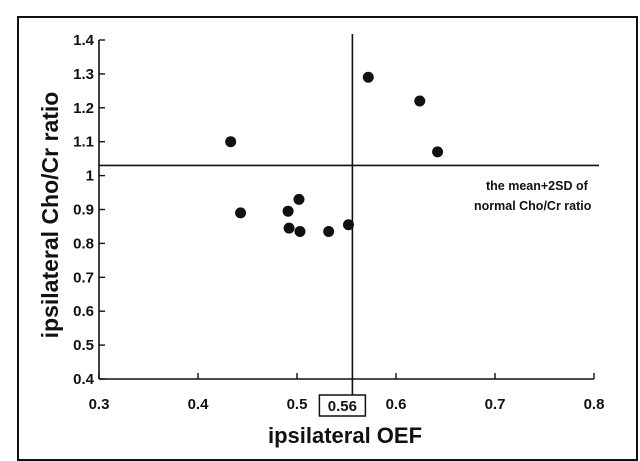  Describe the element at coordinates (533, 206) in the screenshot. I see `reference-annotation-line-2: normal Cho/Cr ratio` at that location.